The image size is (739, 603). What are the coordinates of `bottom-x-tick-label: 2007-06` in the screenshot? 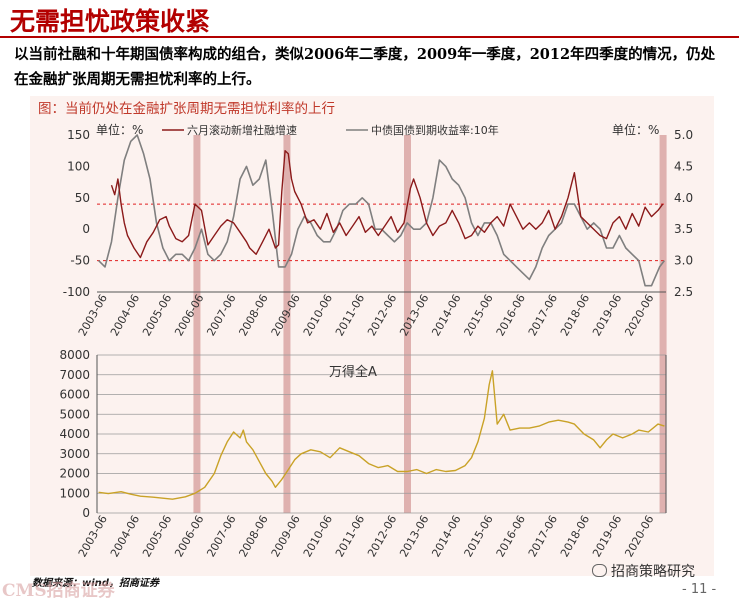 It's located at (221, 536).